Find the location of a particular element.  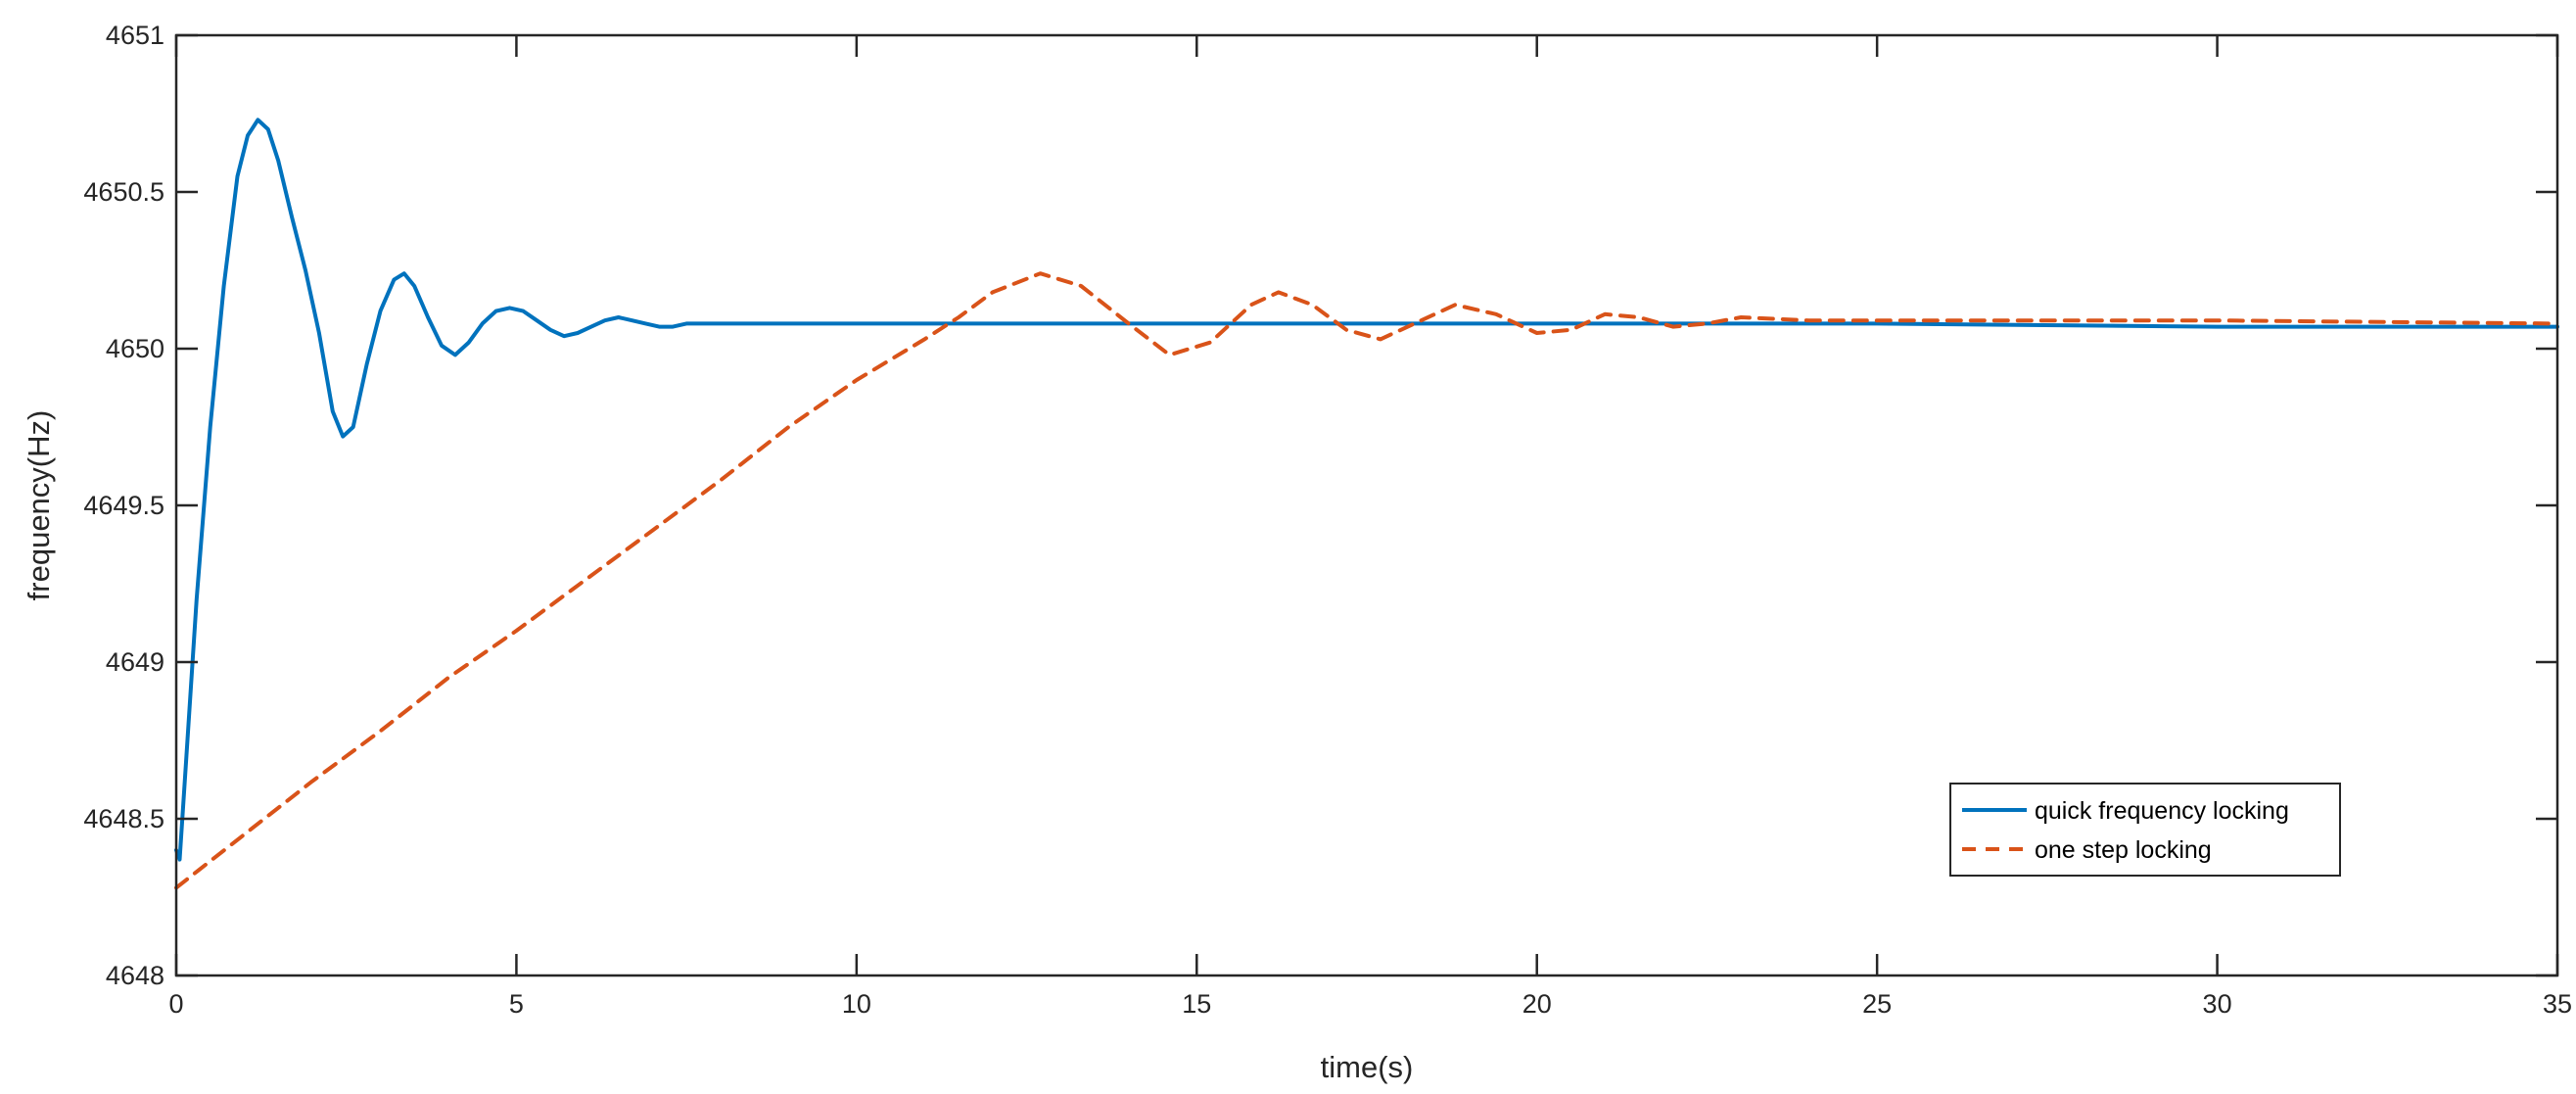

y-tick-label-4648: 4648 is located at coordinates (135, 976).